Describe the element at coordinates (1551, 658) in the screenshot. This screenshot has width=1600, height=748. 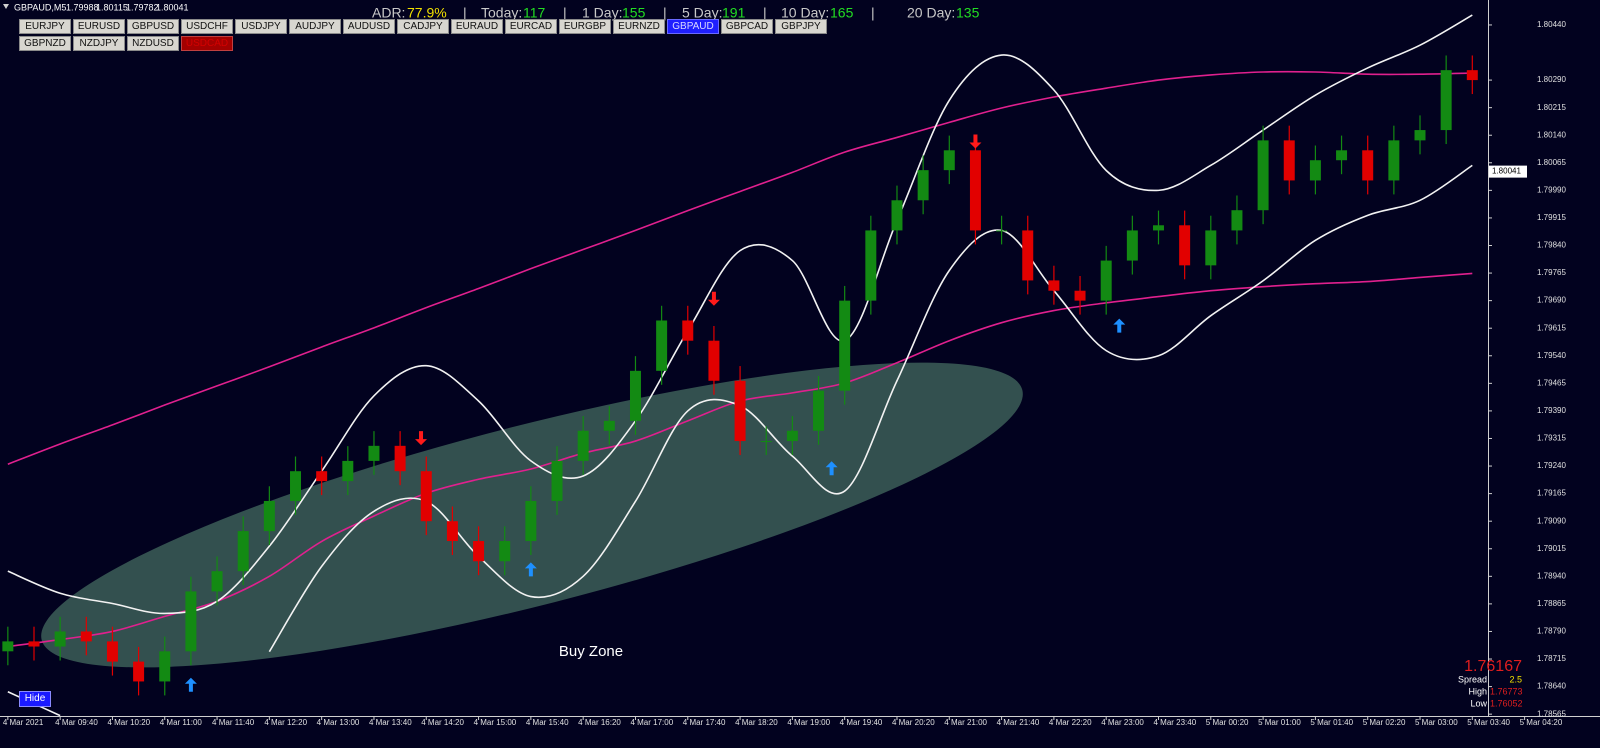
I see `y-tick-label: 1.78715` at that location.